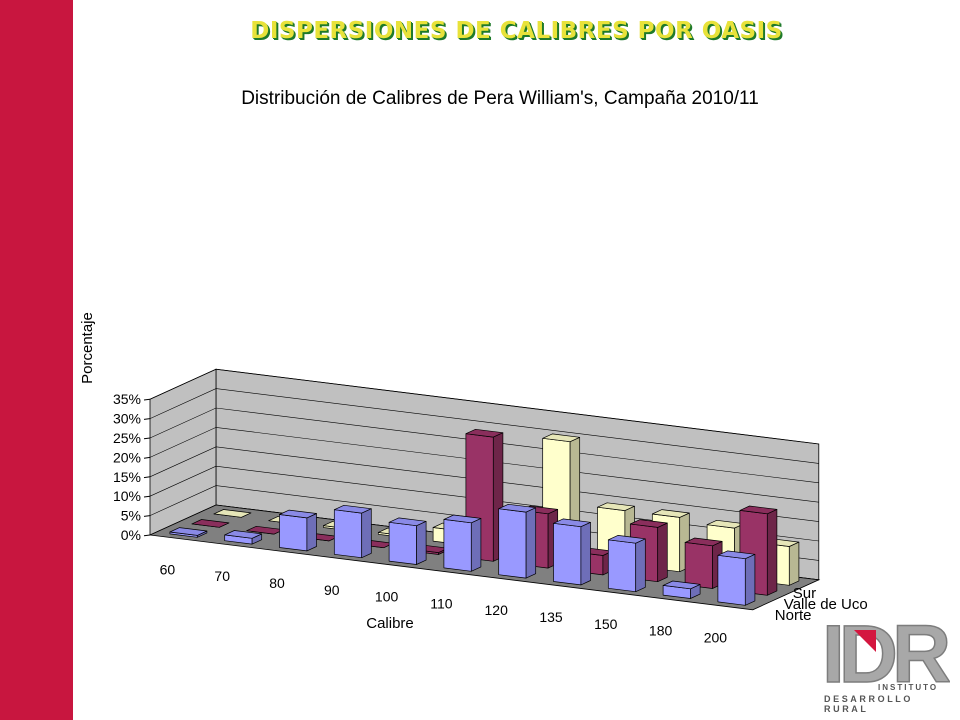 The image size is (960, 720). Describe the element at coordinates (908, 687) in the screenshot. I see `logo-caption-instituto: INSTITUTO` at that location.